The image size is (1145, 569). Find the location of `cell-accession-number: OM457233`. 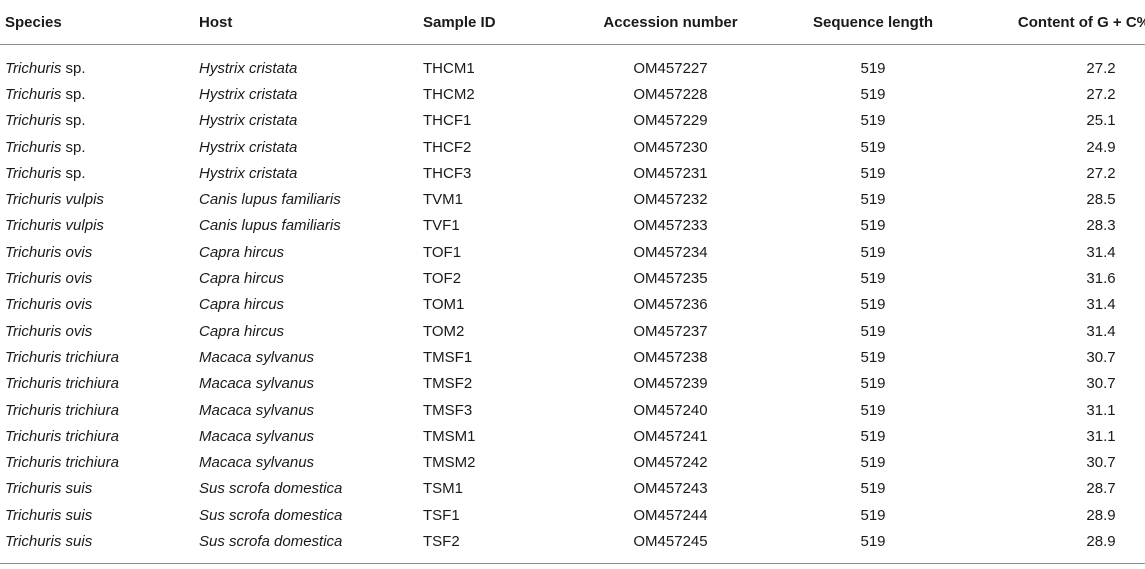

cell-accession-number: OM457233 is located at coordinates (670, 226).